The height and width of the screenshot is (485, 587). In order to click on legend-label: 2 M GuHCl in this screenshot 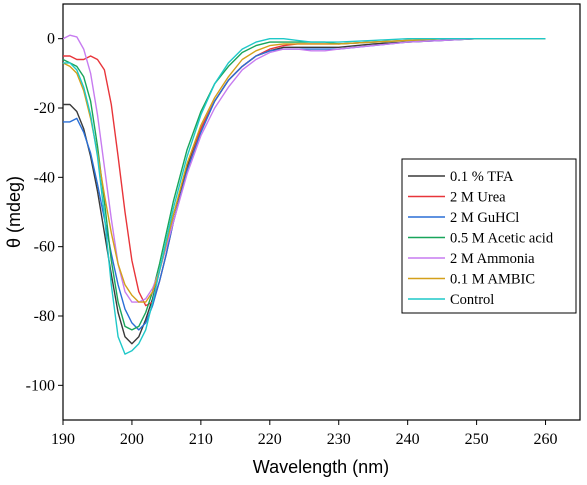, I will do `click(484, 218)`.